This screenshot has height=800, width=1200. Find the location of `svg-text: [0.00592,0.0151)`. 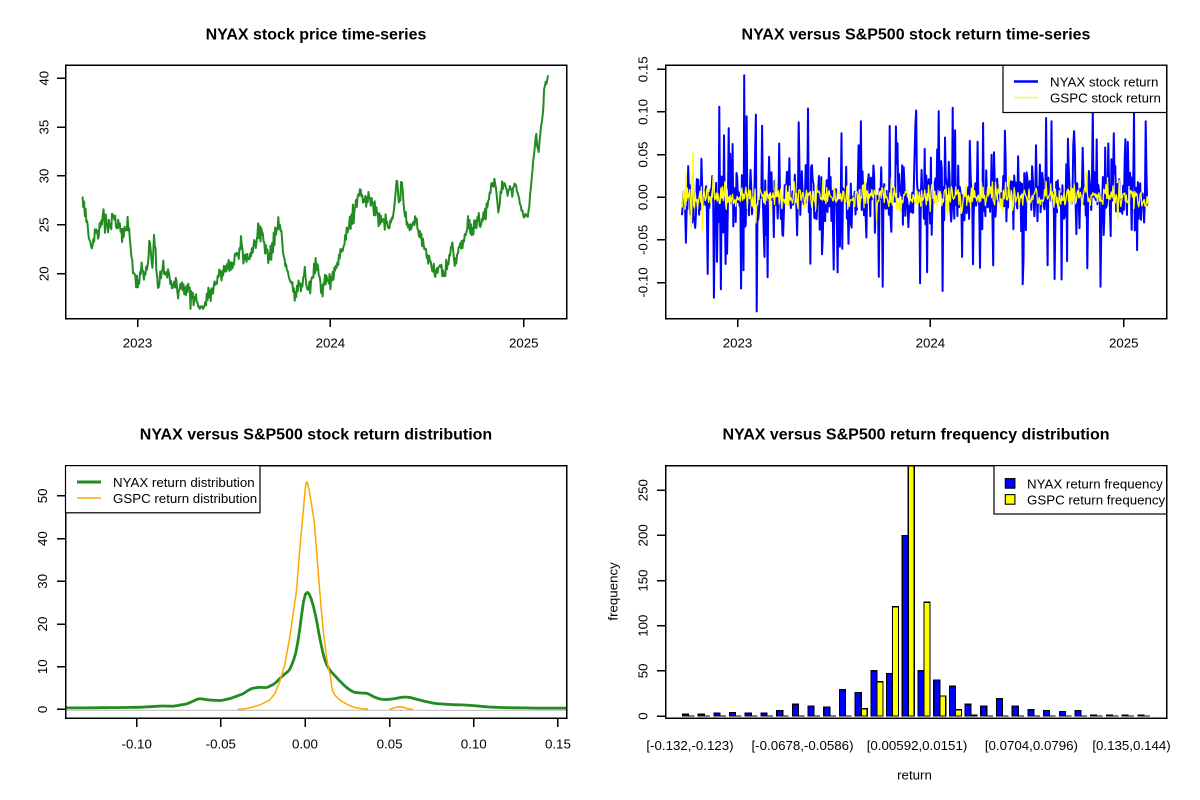

svg-text: [0.00592,0.0151) is located at coordinates (917, 745).